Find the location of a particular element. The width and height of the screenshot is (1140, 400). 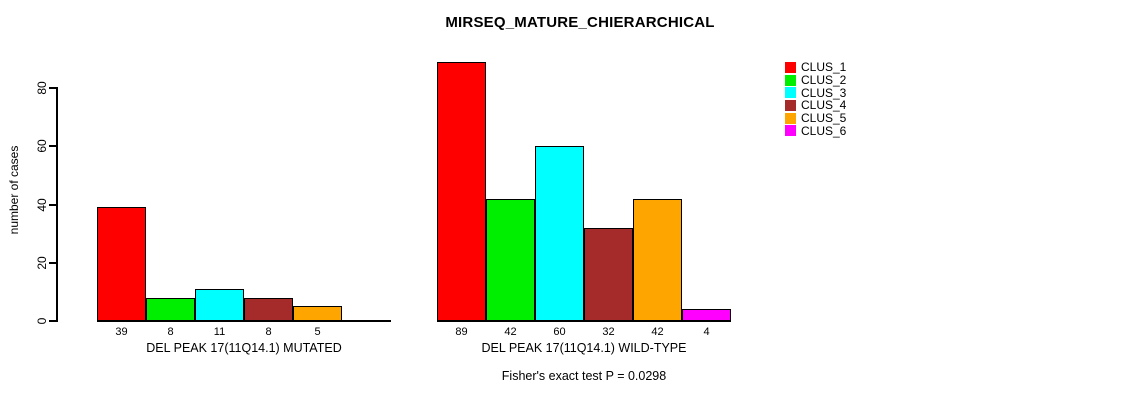

legend-label: CLUS_3 is located at coordinates (824, 92).